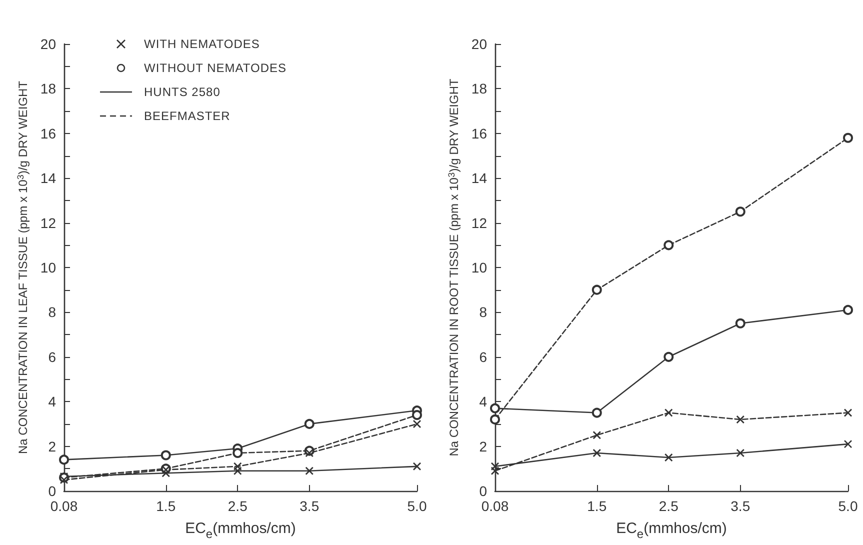  I want to click on y-axis-title: Na CONCENTRATION IN LEAF TISSUE (ppm x 103)/g DRY WEIGHT, so click(23, 267).